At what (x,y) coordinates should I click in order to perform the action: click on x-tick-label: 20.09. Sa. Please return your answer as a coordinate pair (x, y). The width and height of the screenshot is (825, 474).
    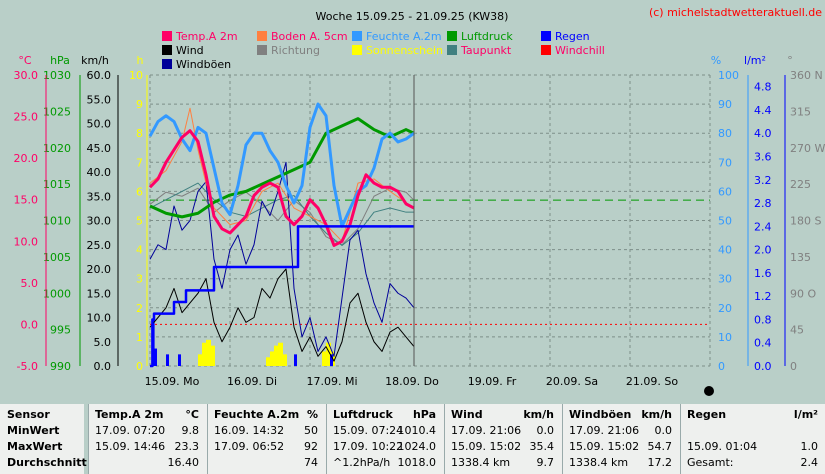
    Looking at the image, I should click on (572, 381).